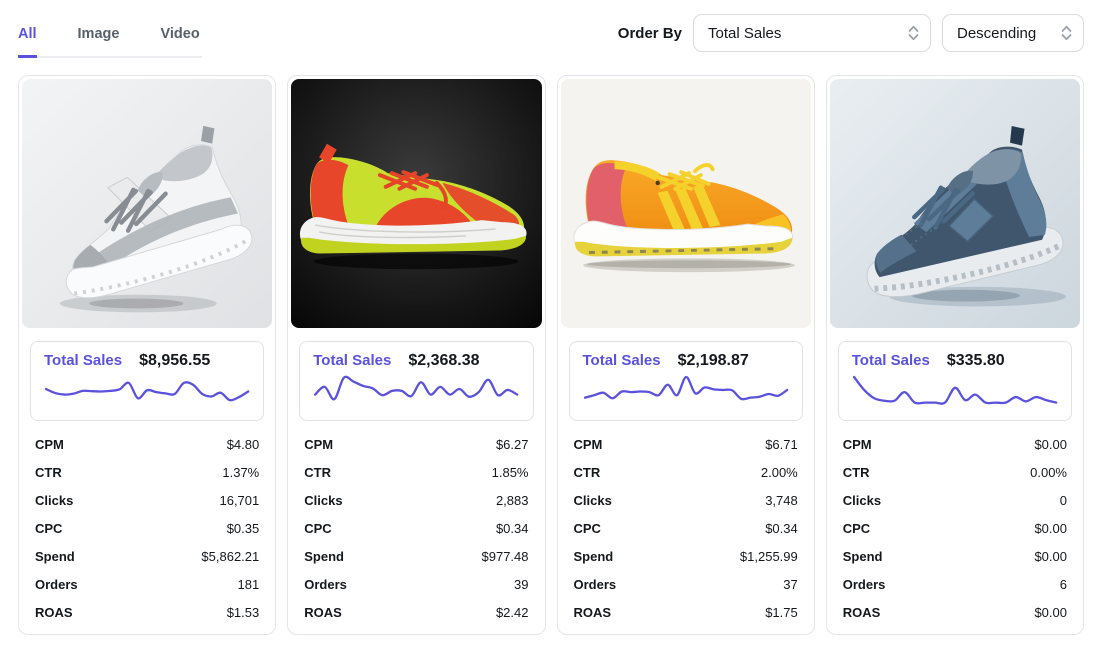  Describe the element at coordinates (779, 472) in the screenshot. I see `metric-value: 2.00%` at that location.